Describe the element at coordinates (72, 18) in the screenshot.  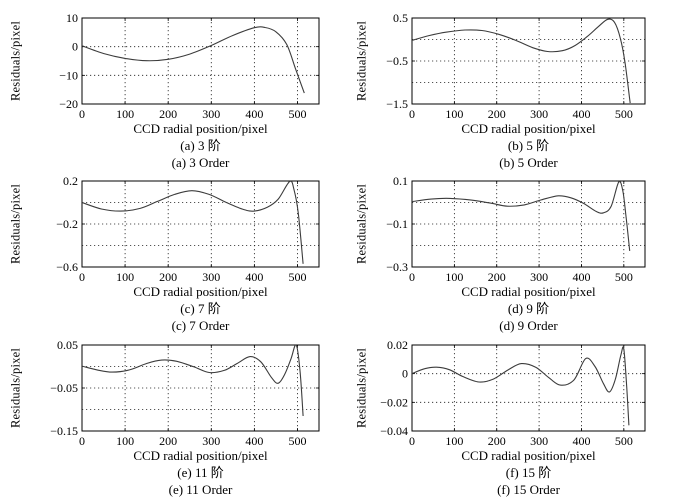
I see `y-tick-label: 10` at that location.